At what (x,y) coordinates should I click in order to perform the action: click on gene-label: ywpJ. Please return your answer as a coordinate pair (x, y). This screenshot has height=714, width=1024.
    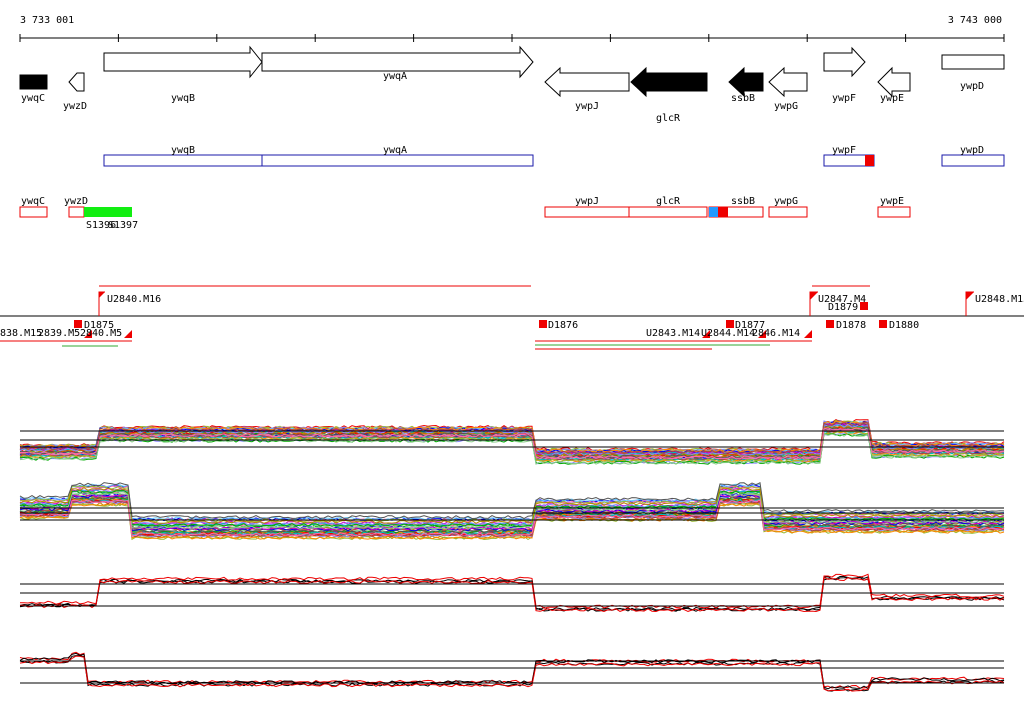
    Looking at the image, I should click on (587, 106).